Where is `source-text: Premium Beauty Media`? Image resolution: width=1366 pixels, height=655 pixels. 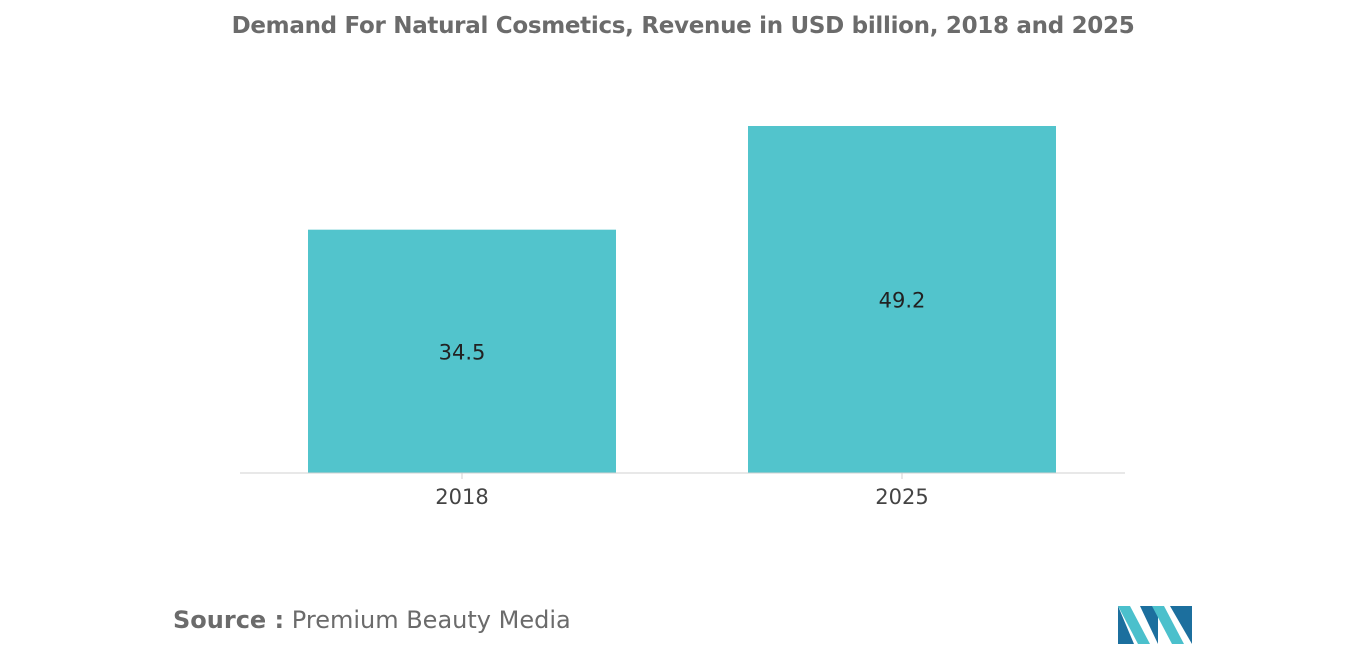
source-text: Premium Beauty Media is located at coordinates (431, 620).